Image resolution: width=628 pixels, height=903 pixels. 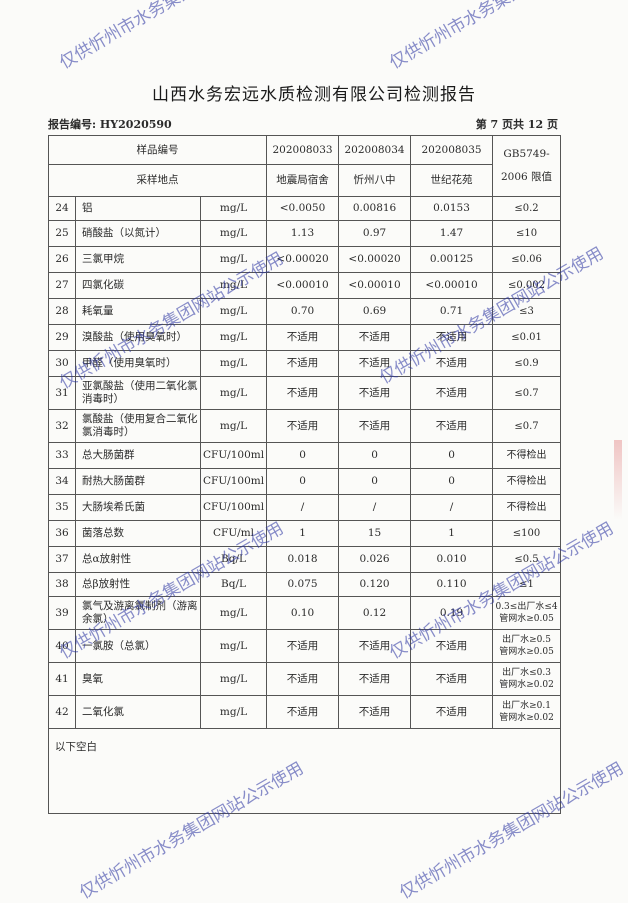 I want to click on row-index: 37, so click(x=62, y=559).